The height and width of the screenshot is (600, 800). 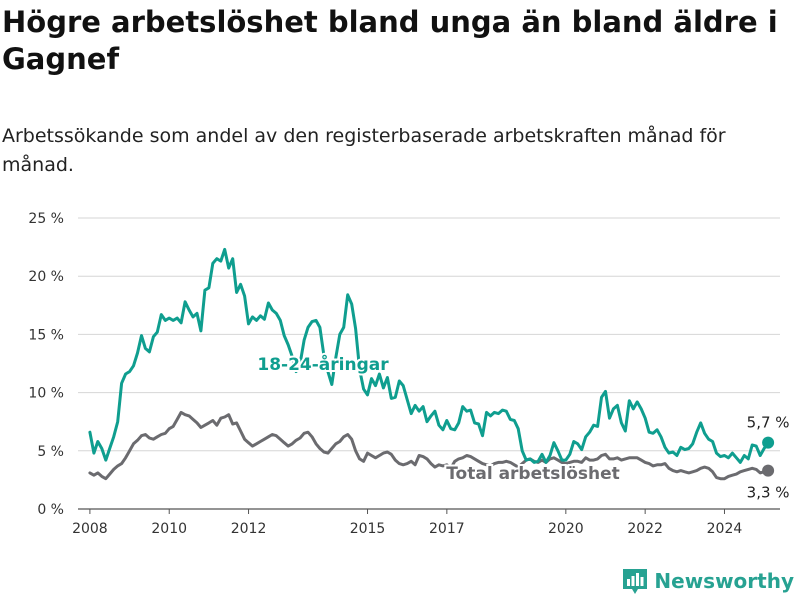 I want to click on y-tick-label: 15 %, so click(x=46, y=335).